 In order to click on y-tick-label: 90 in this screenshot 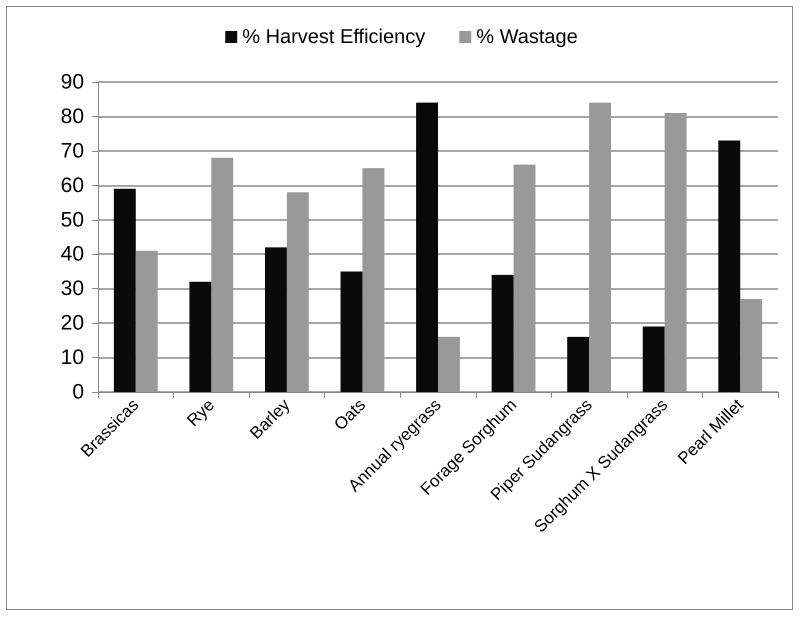, I will do `click(72, 82)`.